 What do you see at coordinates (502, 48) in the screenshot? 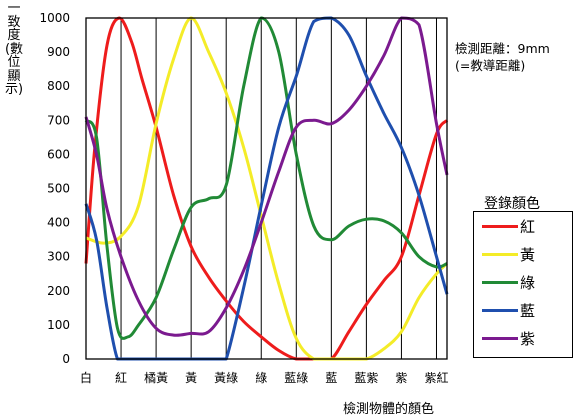
I see `distance-note-line-1: 檢測距離：9mm` at bounding box center [502, 48].